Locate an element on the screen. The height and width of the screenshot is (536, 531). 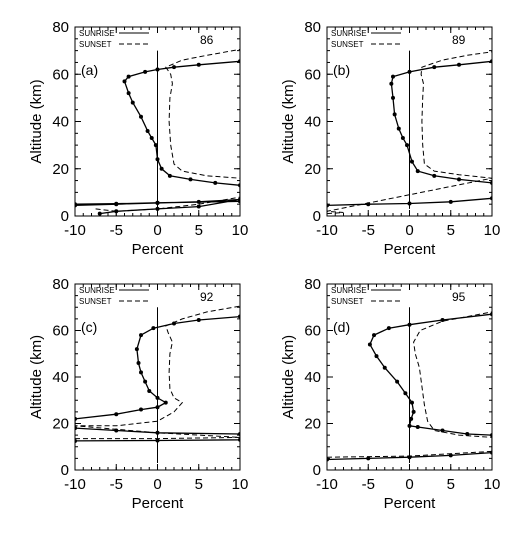
year-label: 86 is located at coordinates (207, 40).